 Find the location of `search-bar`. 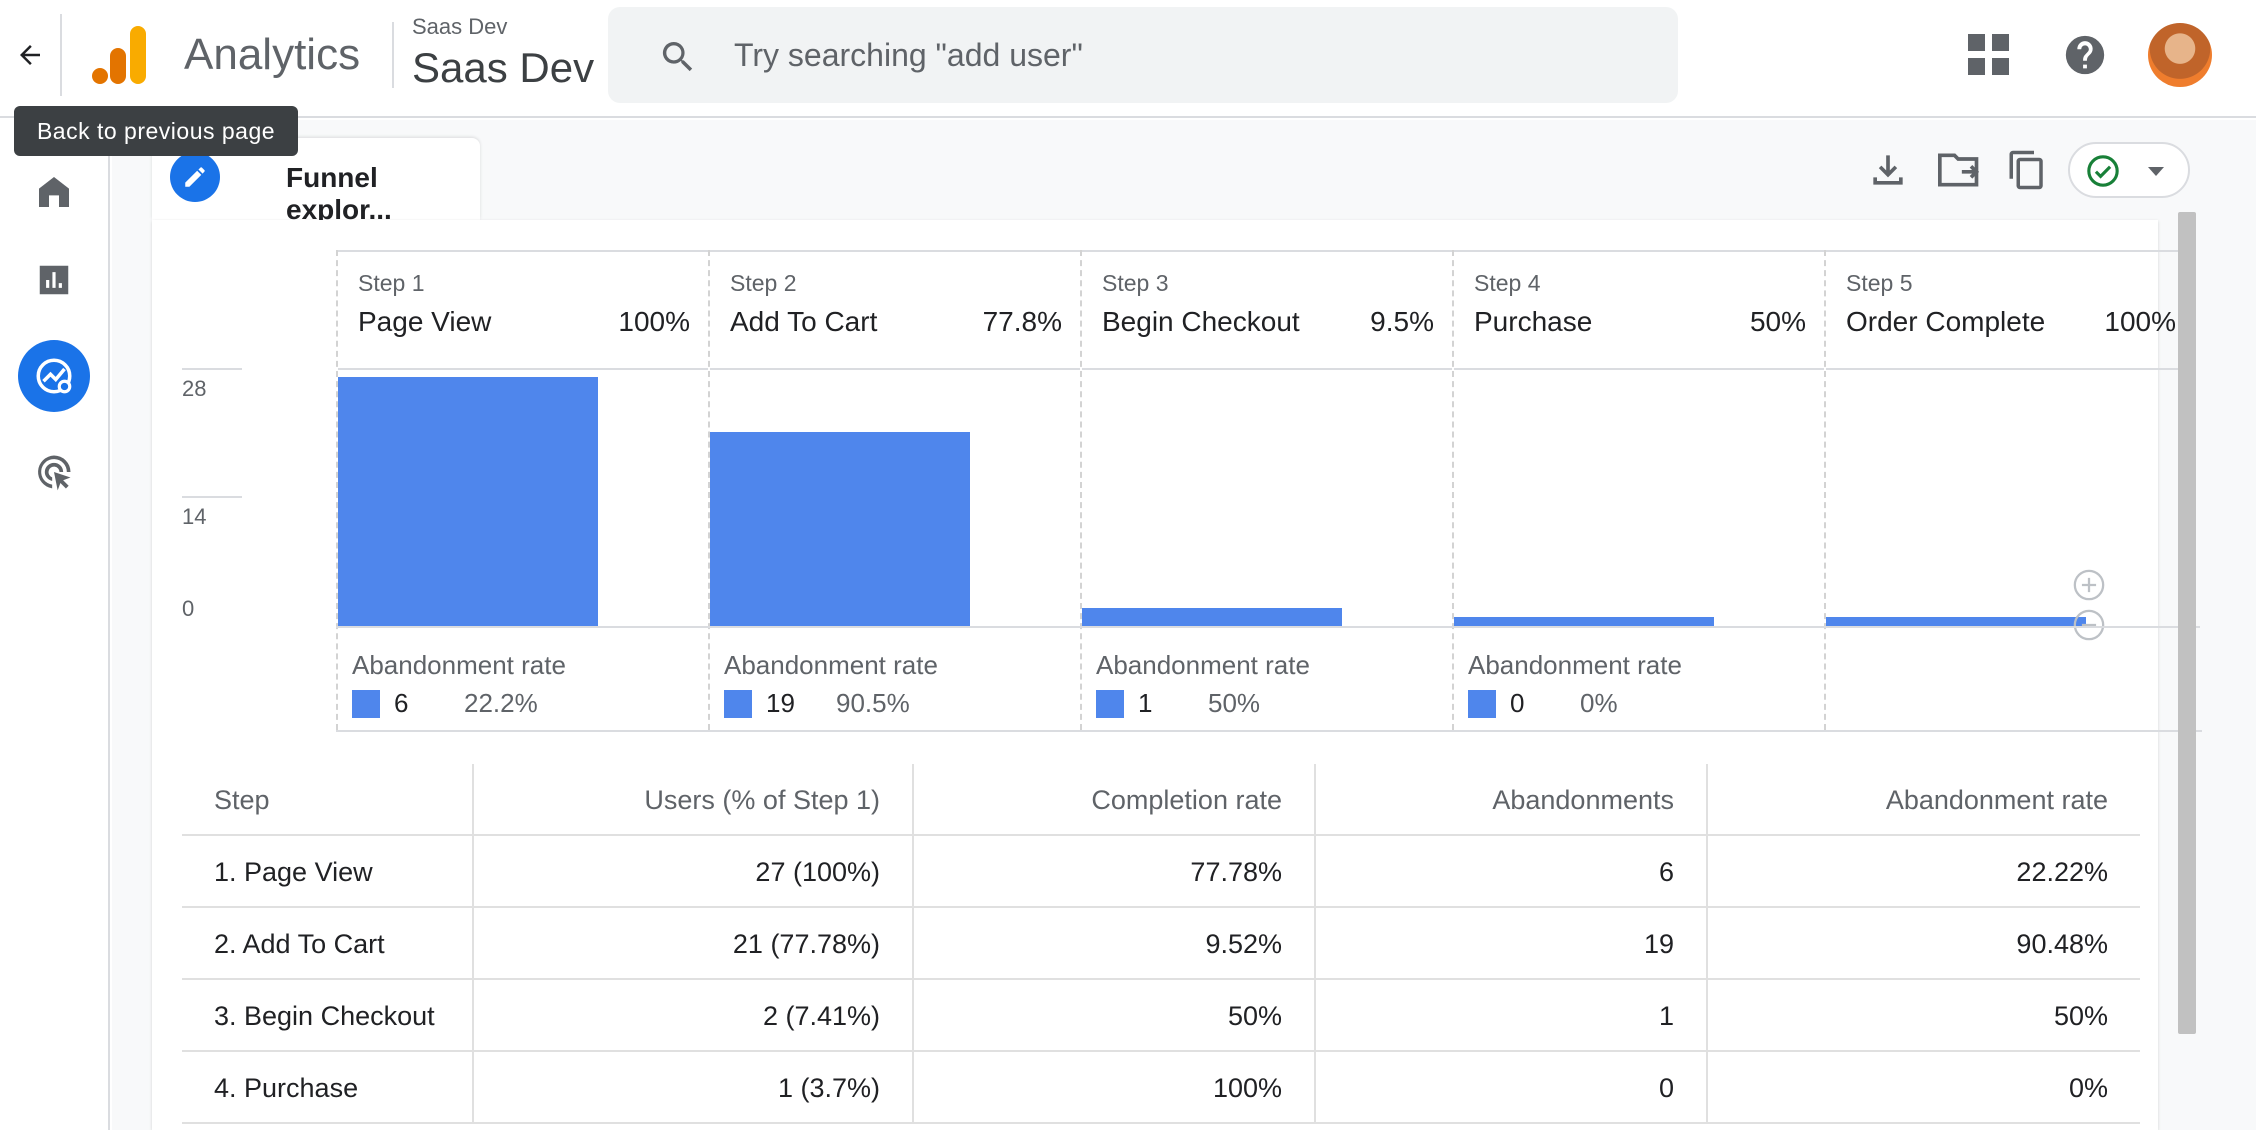

search-bar is located at coordinates (1143, 55).